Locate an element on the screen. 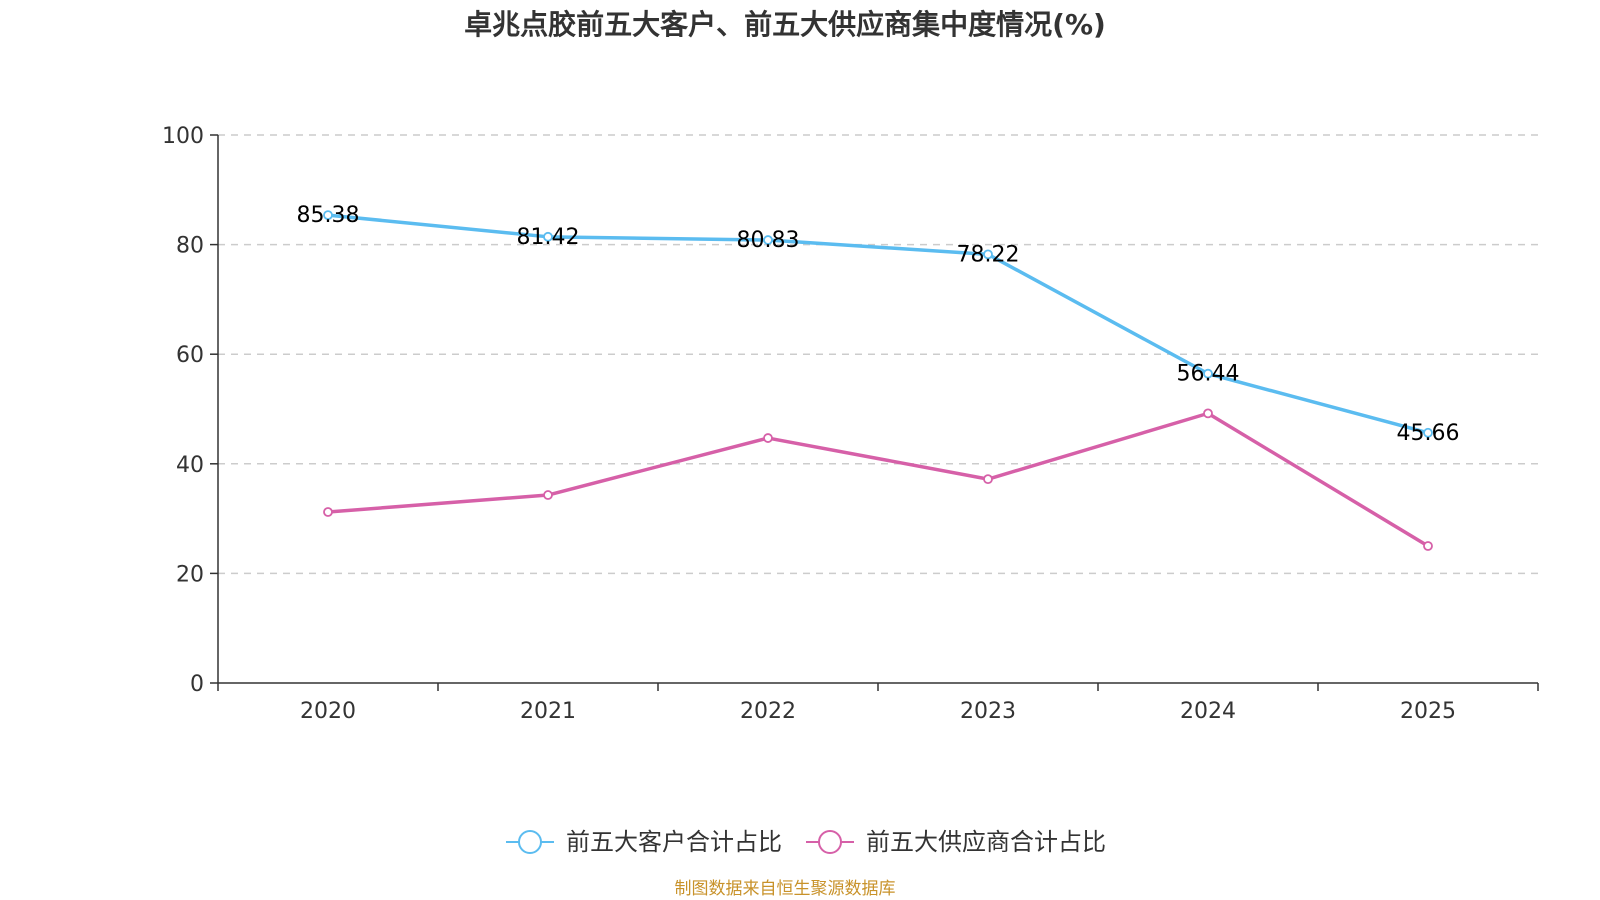 This screenshot has width=1600, height=900. data-label: 45.66 is located at coordinates (1428, 433).